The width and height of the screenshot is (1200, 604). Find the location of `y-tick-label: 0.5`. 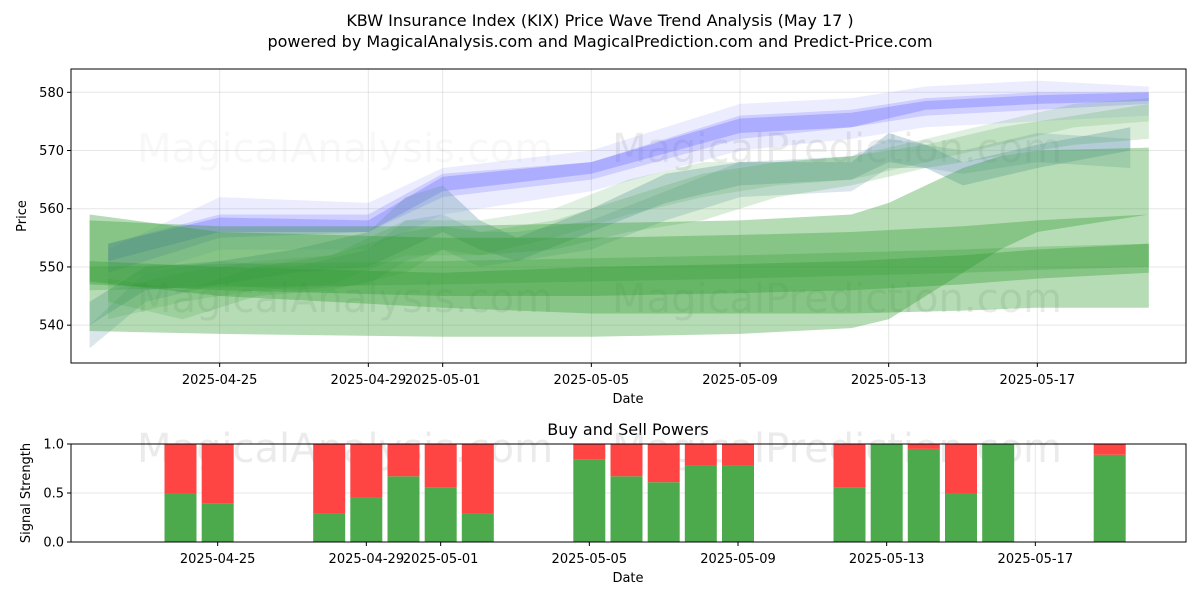

y-tick-label: 0.5 is located at coordinates (53, 494).